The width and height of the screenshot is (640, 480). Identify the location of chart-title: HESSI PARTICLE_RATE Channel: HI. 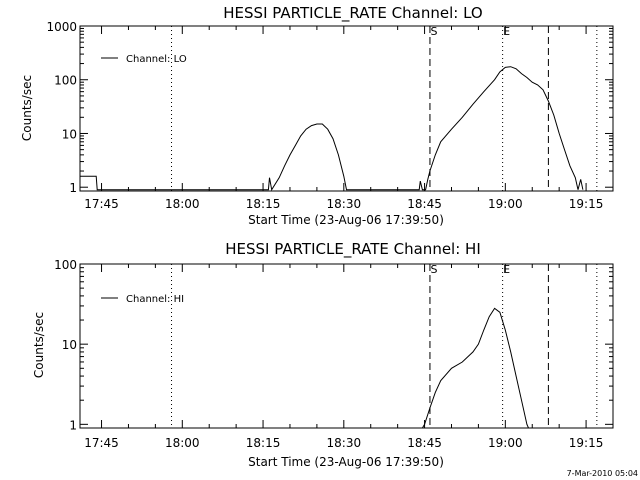
(353, 249).